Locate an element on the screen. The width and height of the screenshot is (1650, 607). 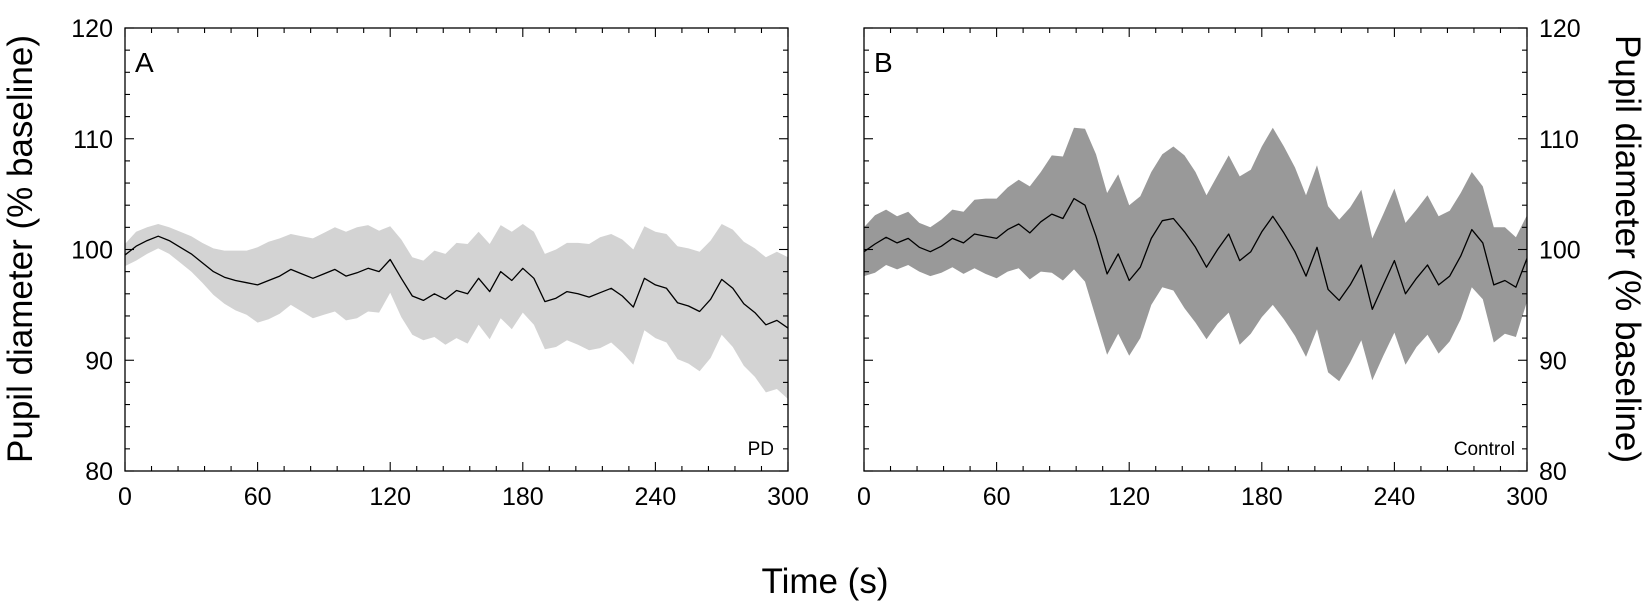
group-label-control: Control is located at coordinates (1484, 449).